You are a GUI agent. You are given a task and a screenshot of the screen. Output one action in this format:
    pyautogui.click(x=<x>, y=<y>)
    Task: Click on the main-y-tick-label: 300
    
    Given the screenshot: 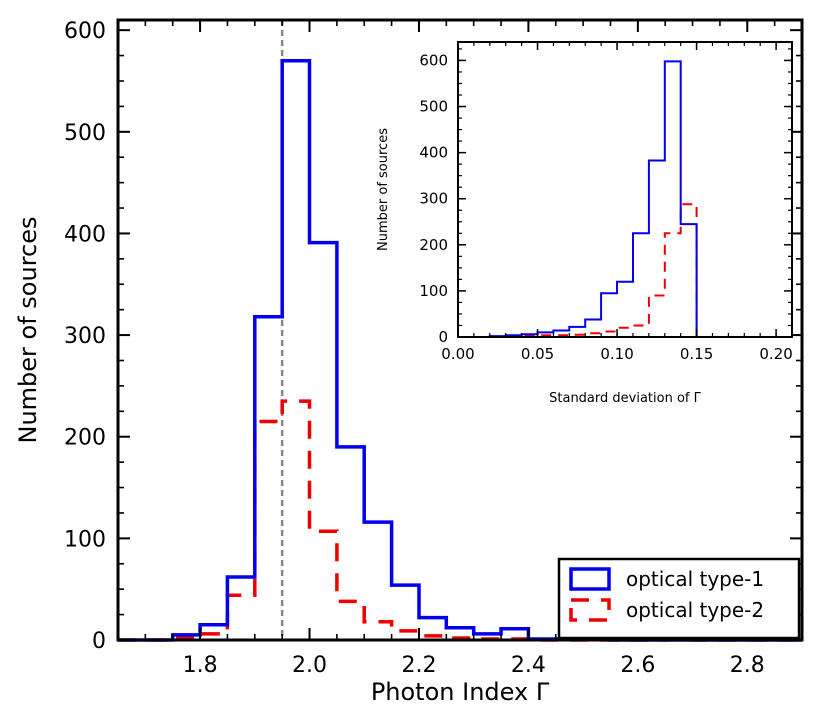 What is the action you would take?
    pyautogui.click(x=85, y=336)
    